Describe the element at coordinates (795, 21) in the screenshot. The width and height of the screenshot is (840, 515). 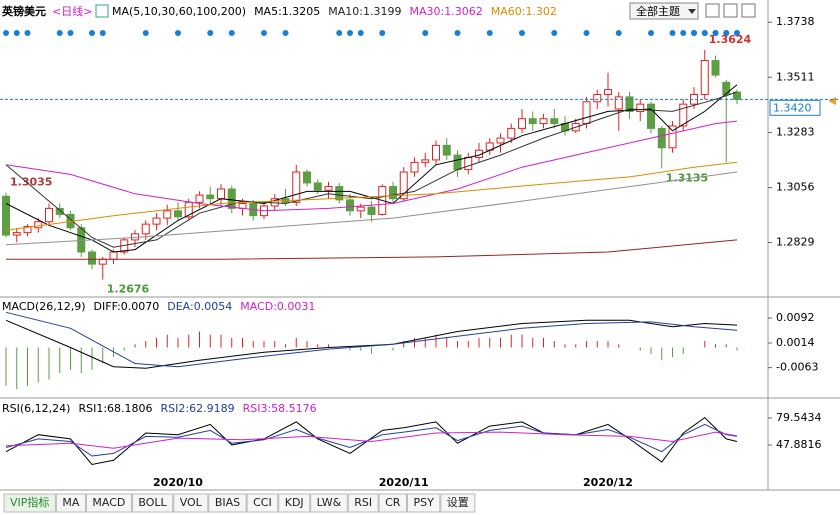
I see `y-tick-label: 1.3738` at that location.